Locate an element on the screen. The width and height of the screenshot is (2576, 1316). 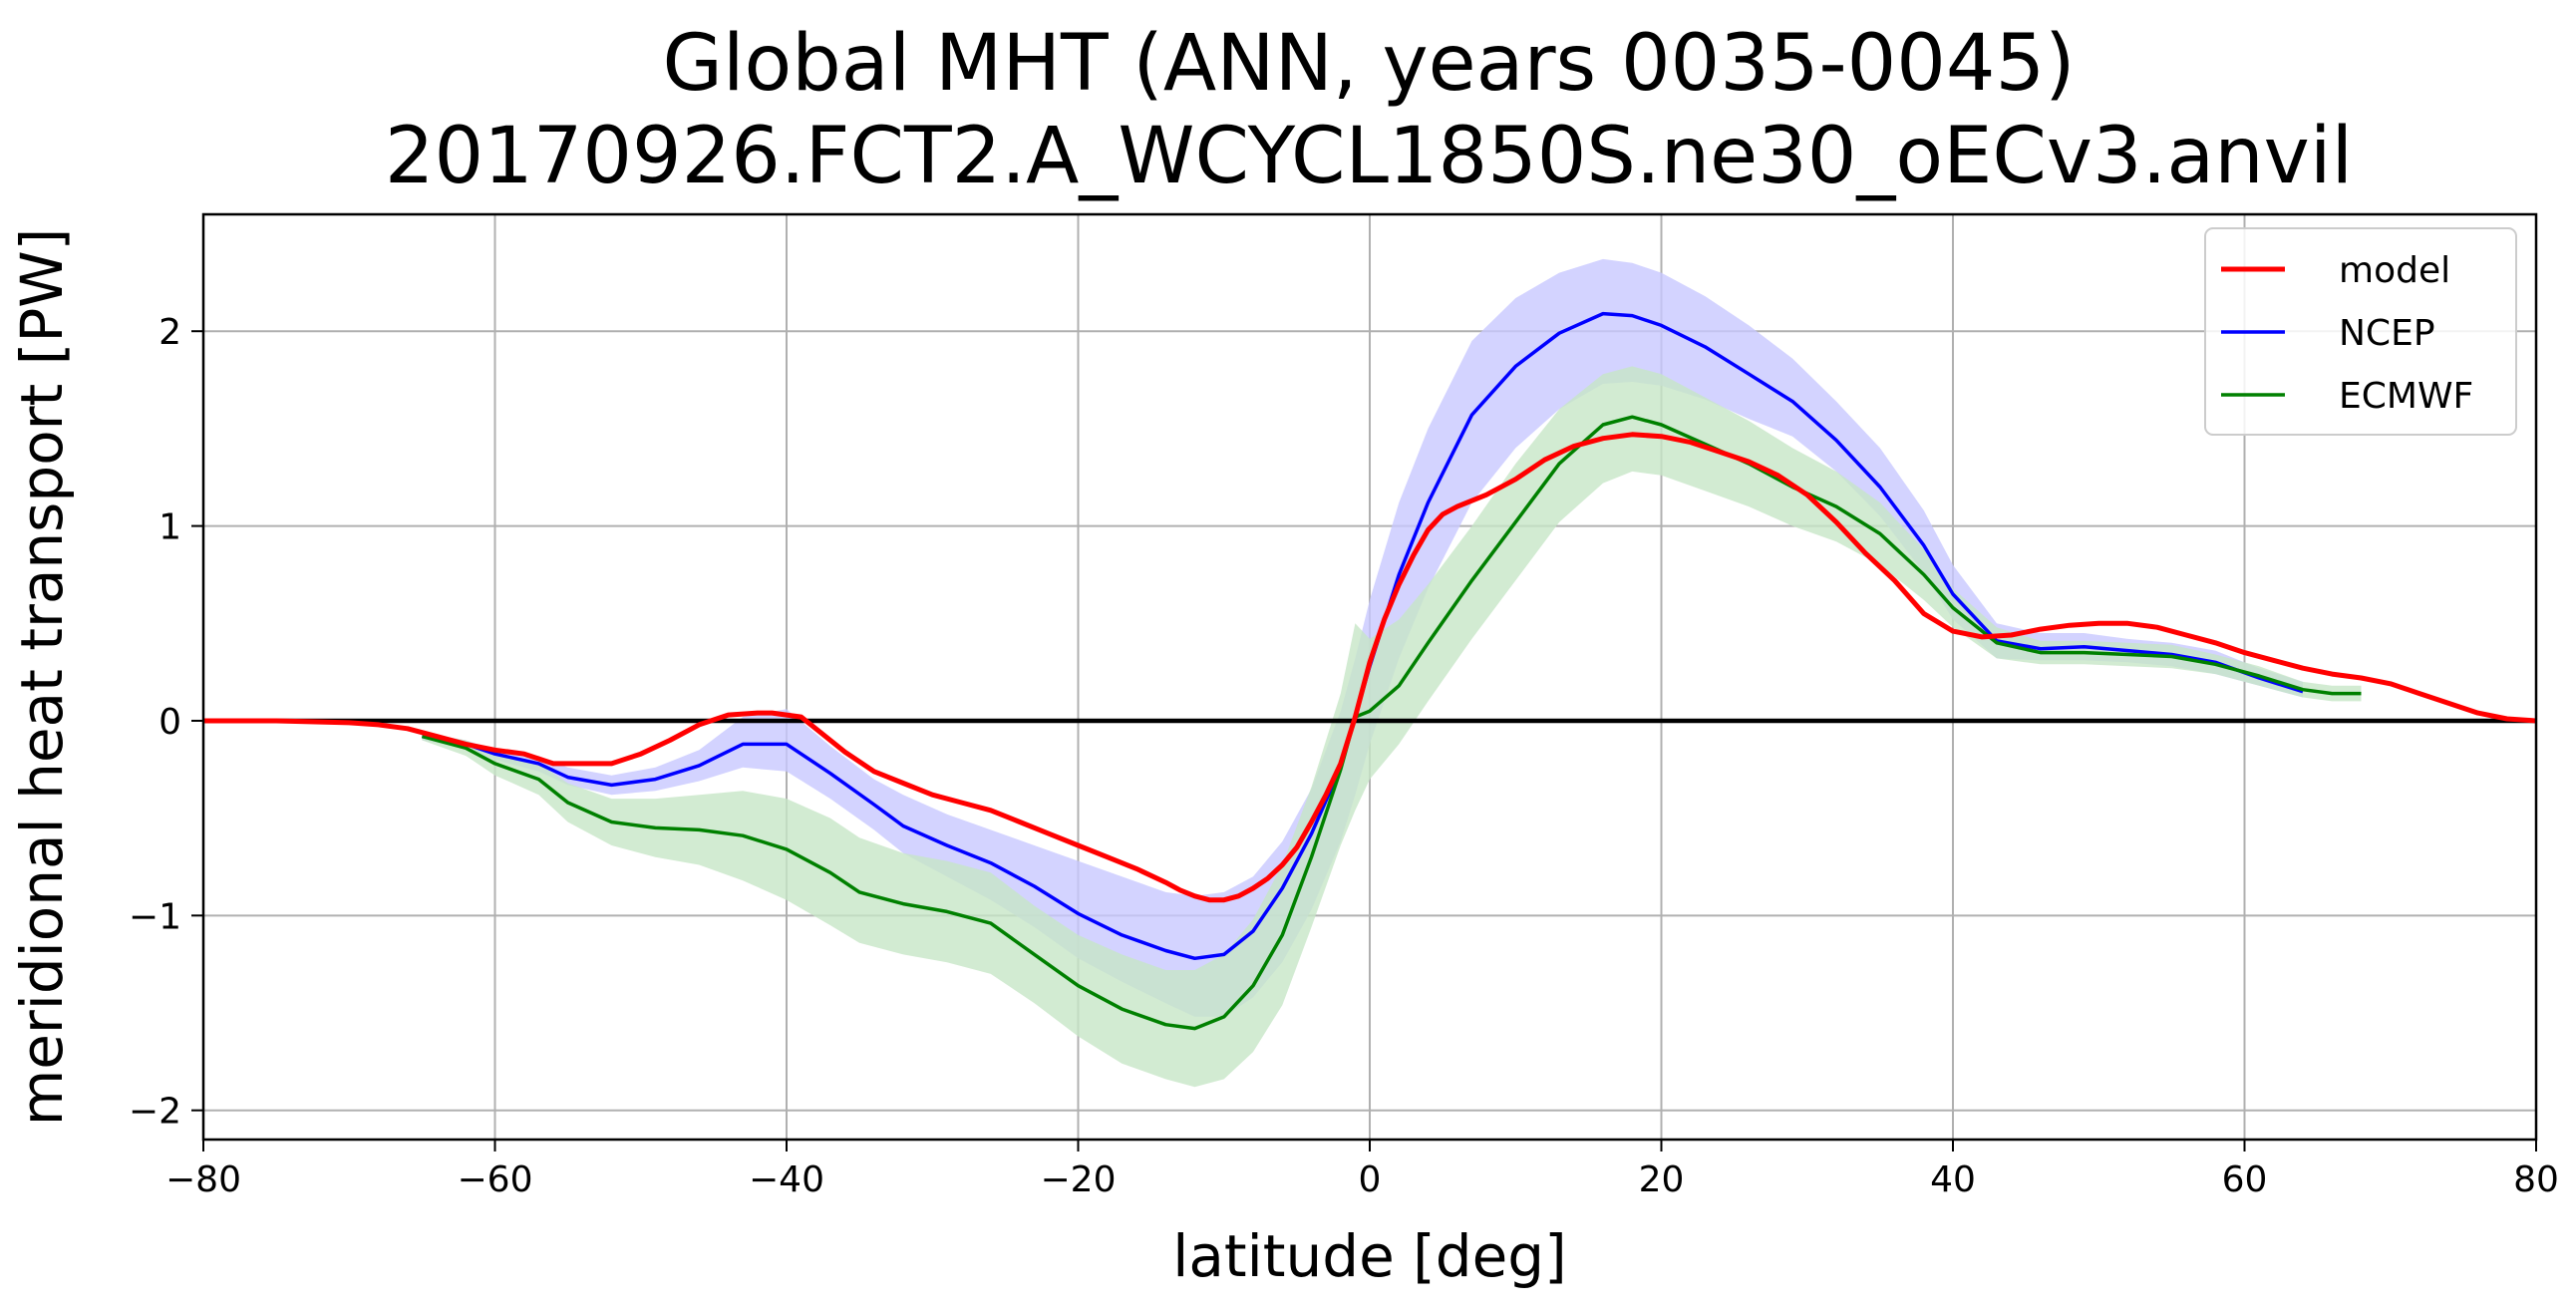
x-tick-label: 0 is located at coordinates (1370, 1180).